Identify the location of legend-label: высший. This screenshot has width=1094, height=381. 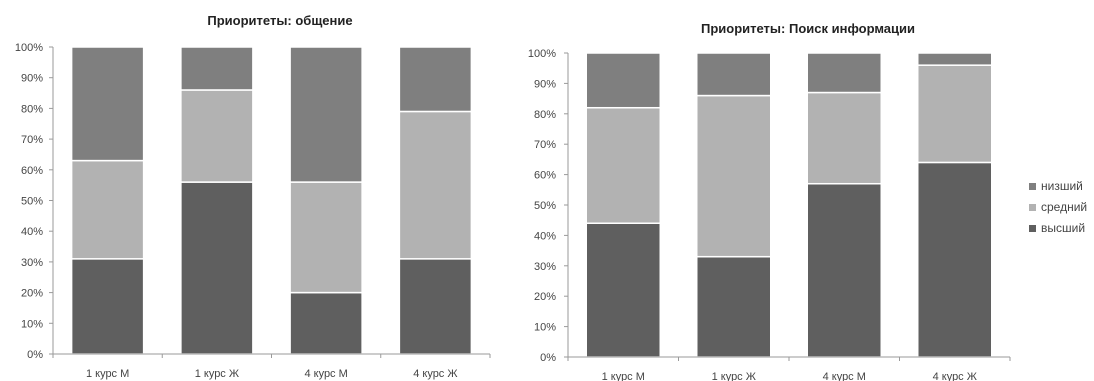
(1063, 228).